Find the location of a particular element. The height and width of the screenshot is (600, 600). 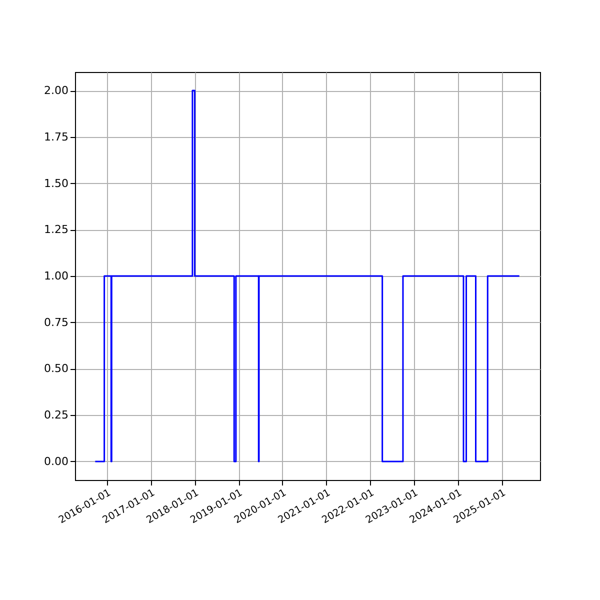

y-tick-label: 1.25 is located at coordinates (56, 229).